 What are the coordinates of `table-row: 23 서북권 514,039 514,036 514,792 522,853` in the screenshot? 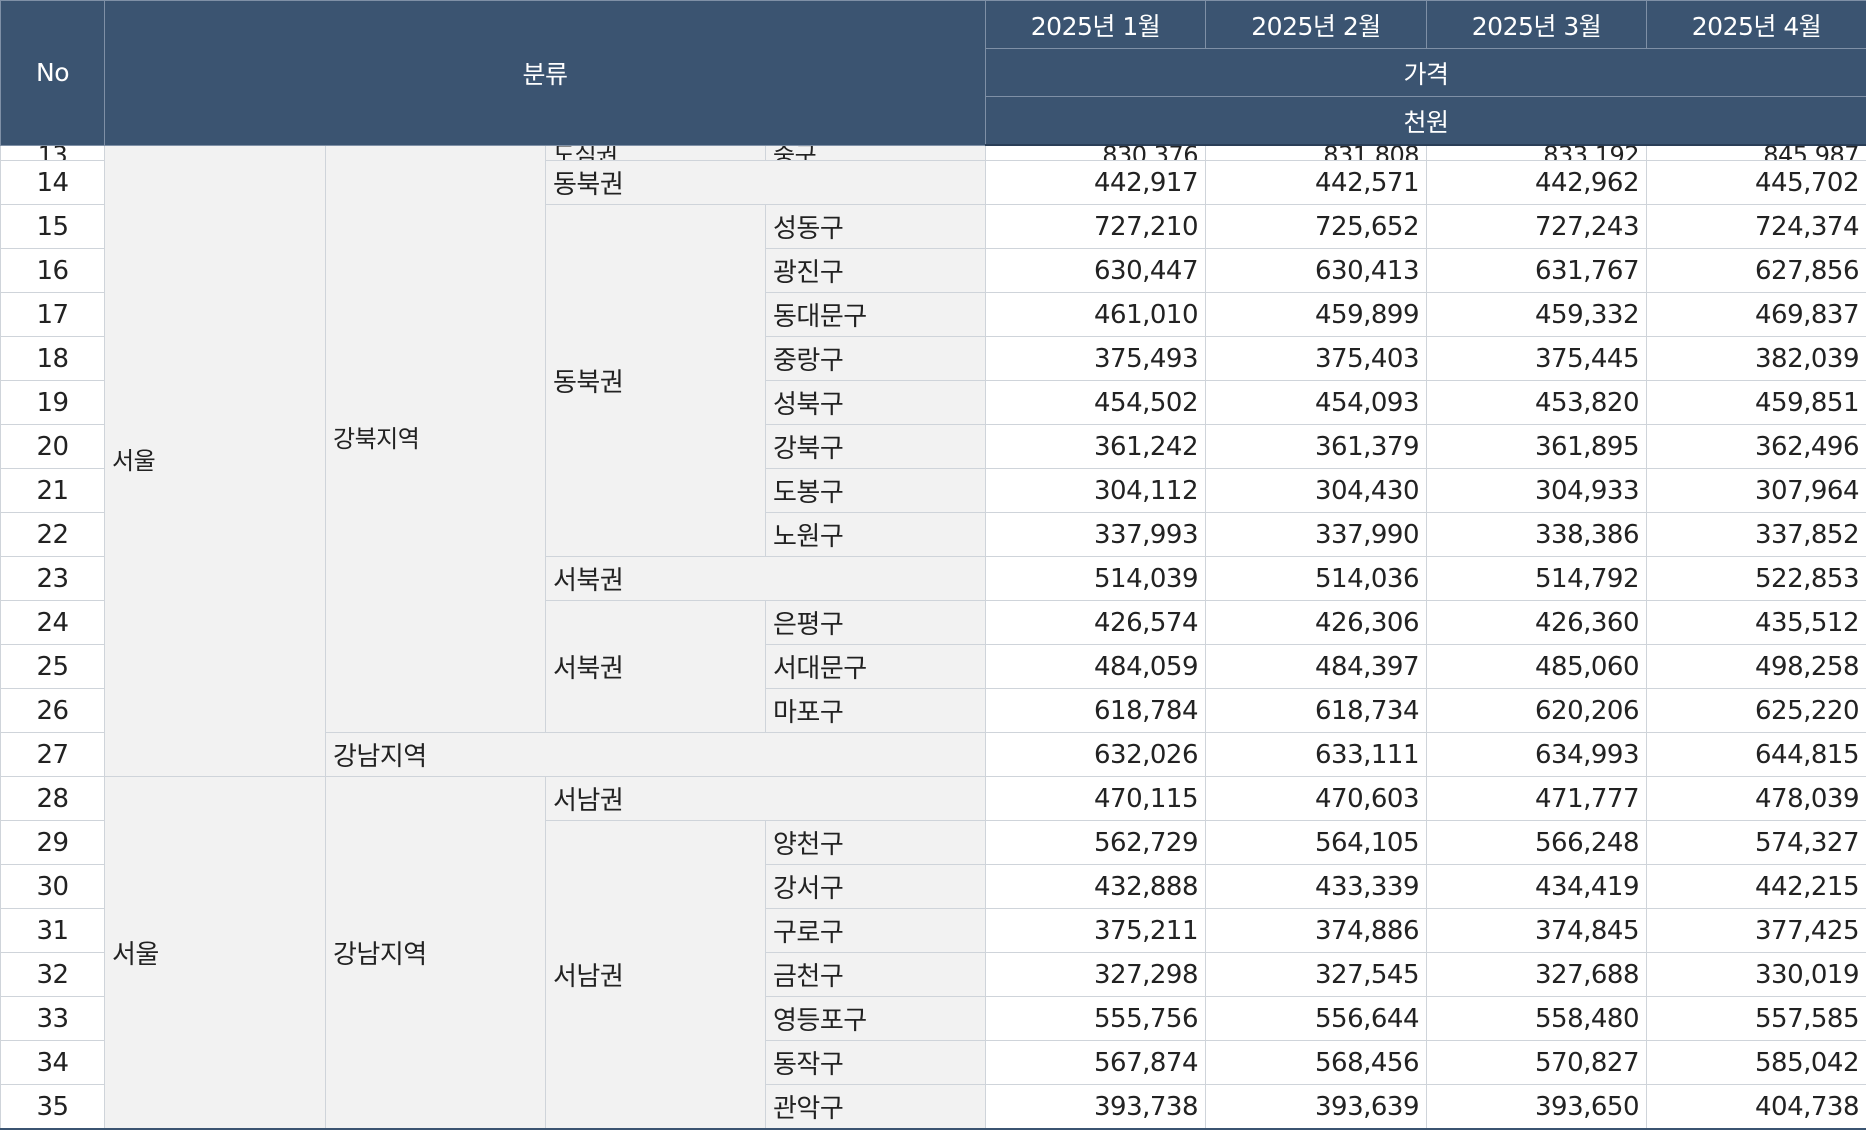 It's located at (933, 578).